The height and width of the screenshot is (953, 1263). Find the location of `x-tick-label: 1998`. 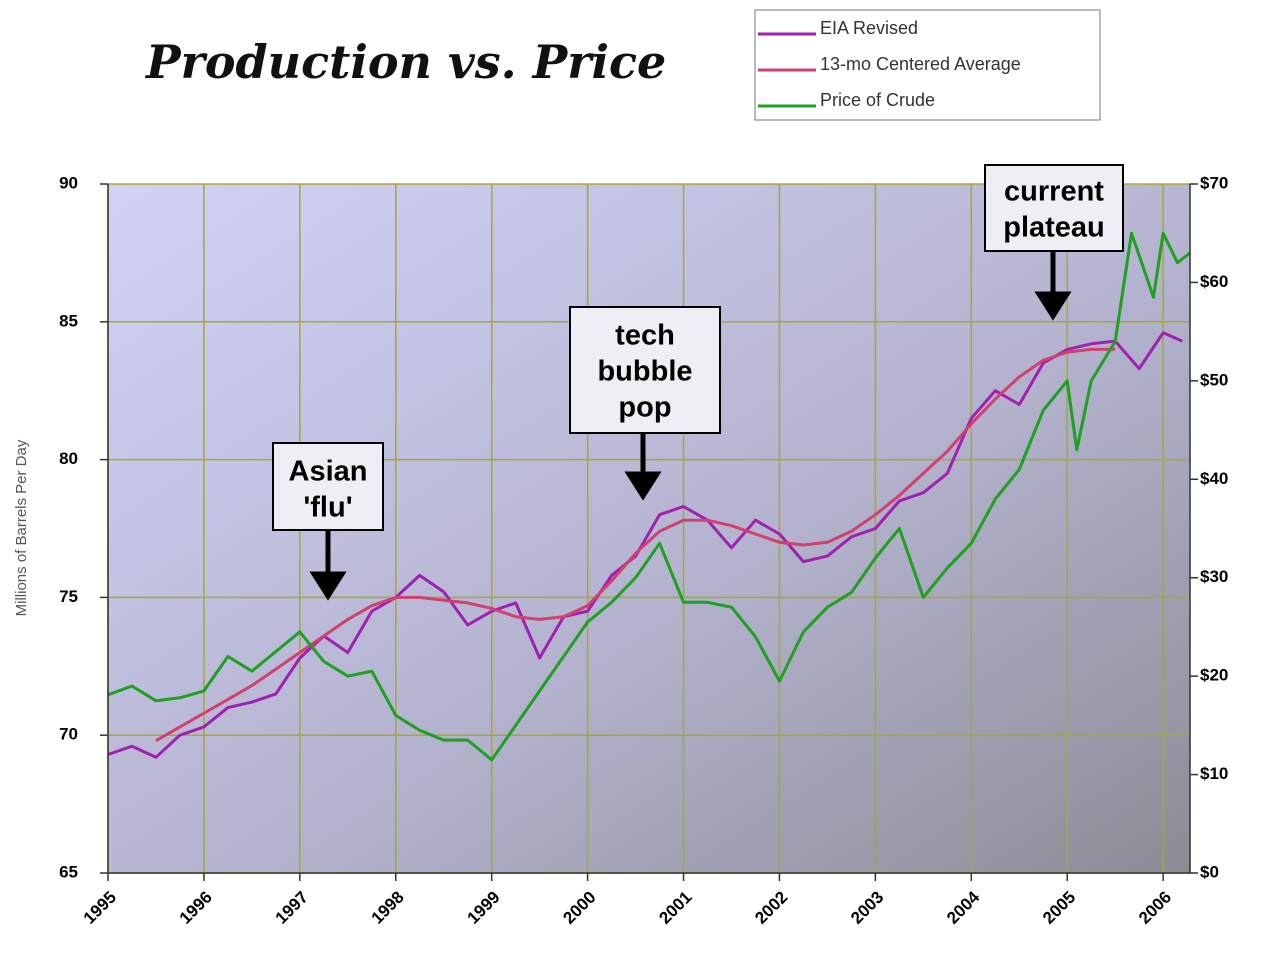

x-tick-label: 1998 is located at coordinates (388, 908).